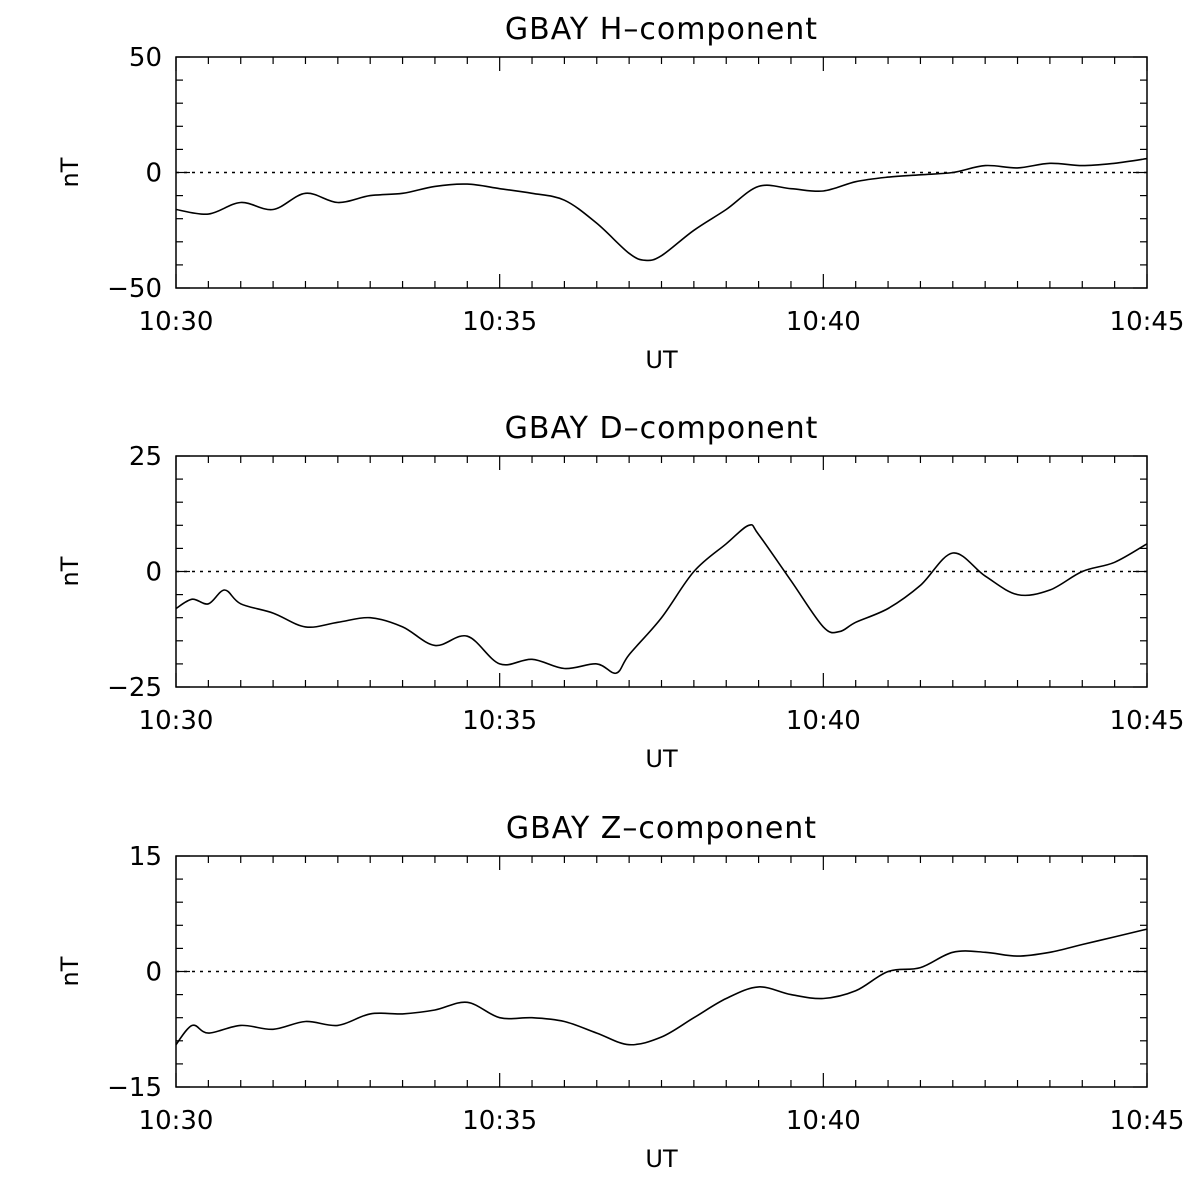 This screenshot has height=1200, width=1200. Describe the element at coordinates (145, 58) in the screenshot. I see `y-tick-label: 50` at that location.